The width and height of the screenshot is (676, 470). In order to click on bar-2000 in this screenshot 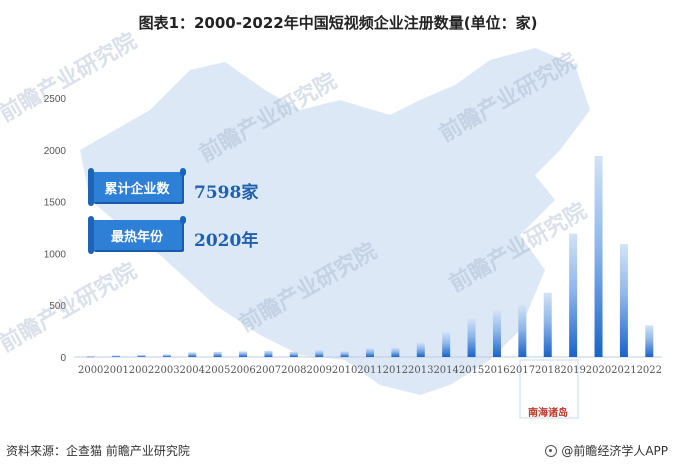, I will do `click(90, 357)`.